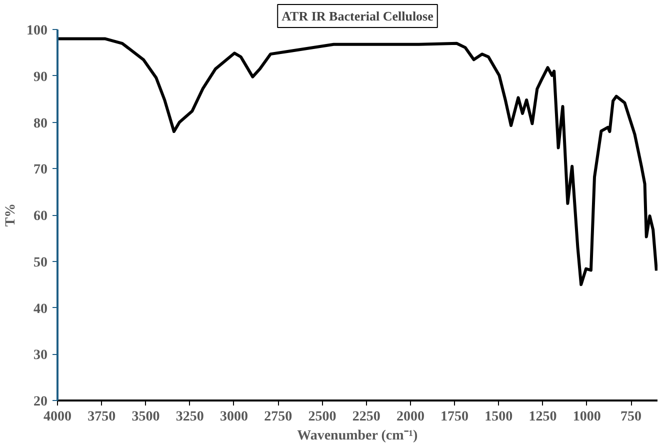 The height and width of the screenshot is (446, 661). What do you see at coordinates (41, 216) in the screenshot?
I see `y-tick-label: 60` at bounding box center [41, 216].